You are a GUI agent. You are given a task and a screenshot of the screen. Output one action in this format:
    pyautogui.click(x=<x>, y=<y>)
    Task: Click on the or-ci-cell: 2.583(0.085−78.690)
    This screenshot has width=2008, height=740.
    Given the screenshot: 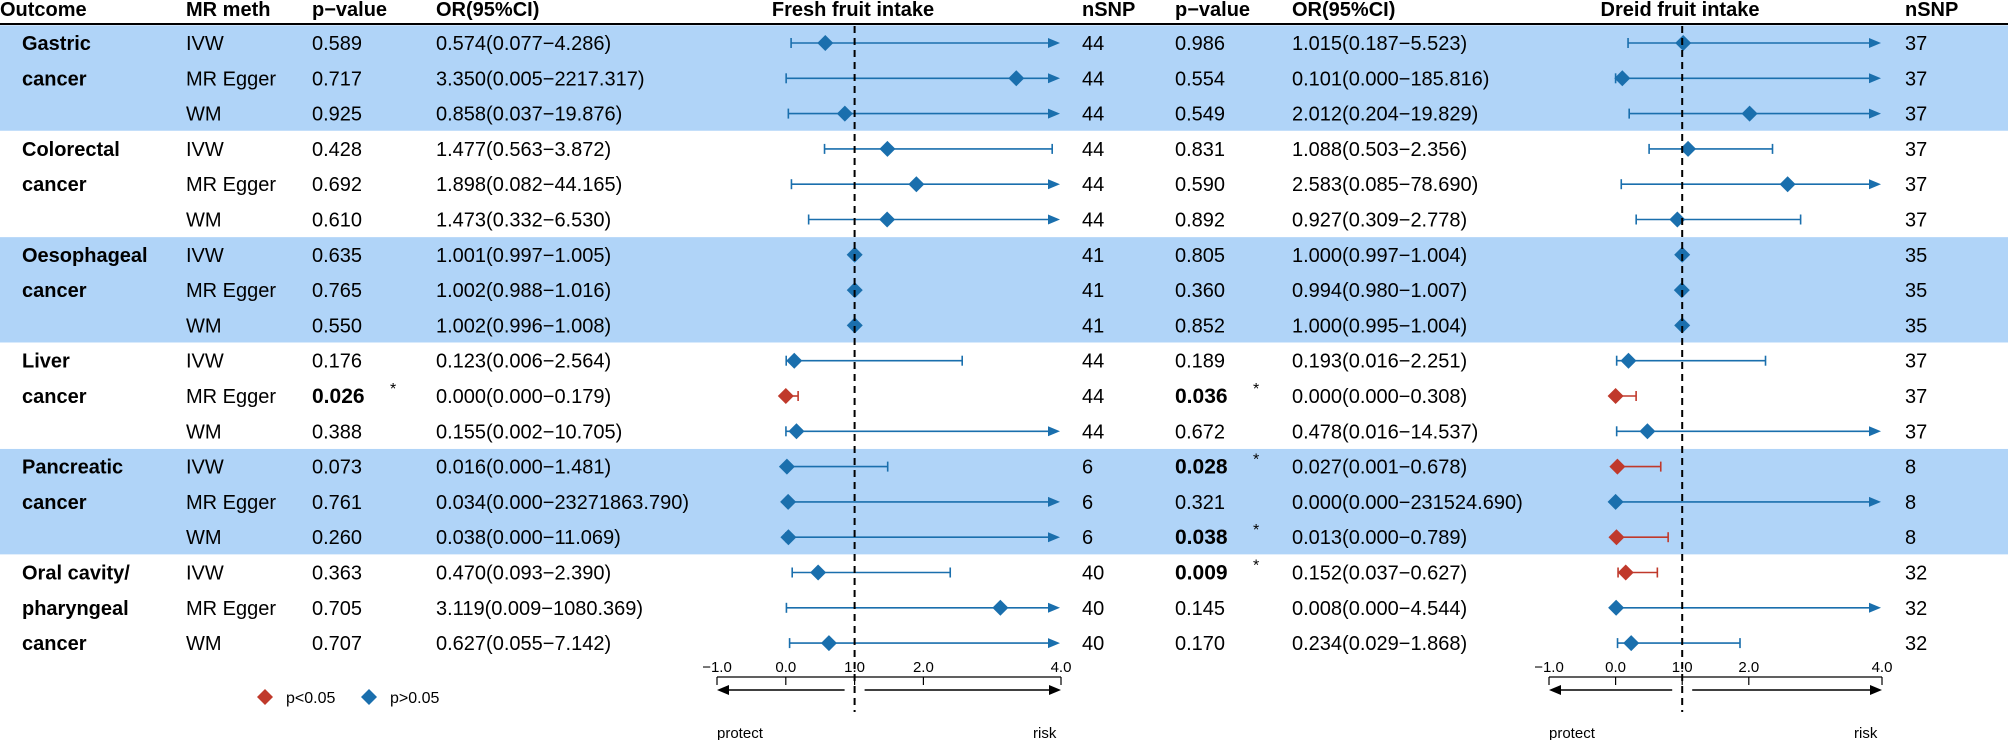 What is the action you would take?
    pyautogui.click(x=1385, y=185)
    